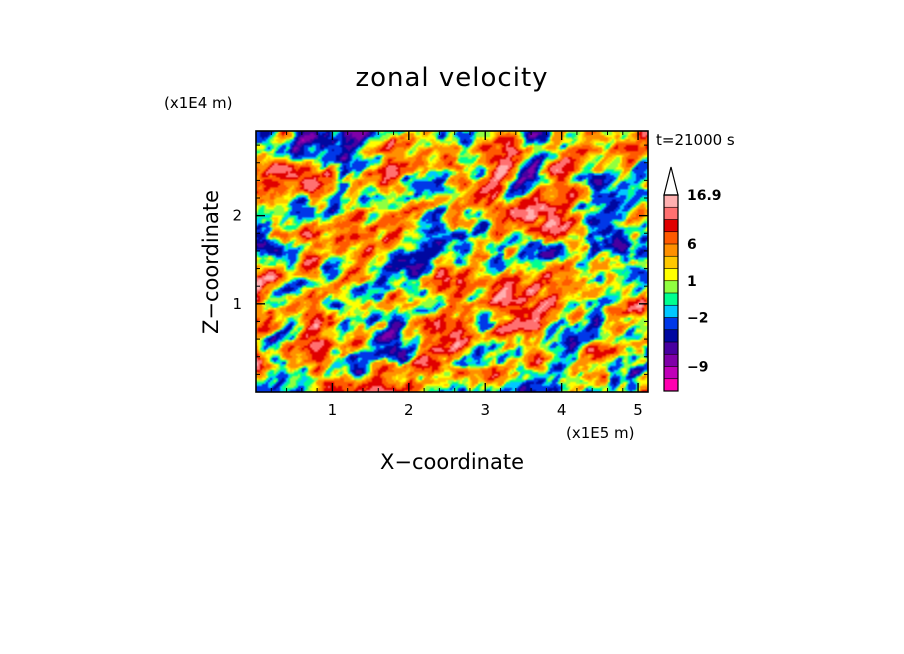 The height and width of the screenshot is (654, 904). What do you see at coordinates (695, 140) in the screenshot?
I see `time-label: t=21000 s` at bounding box center [695, 140].